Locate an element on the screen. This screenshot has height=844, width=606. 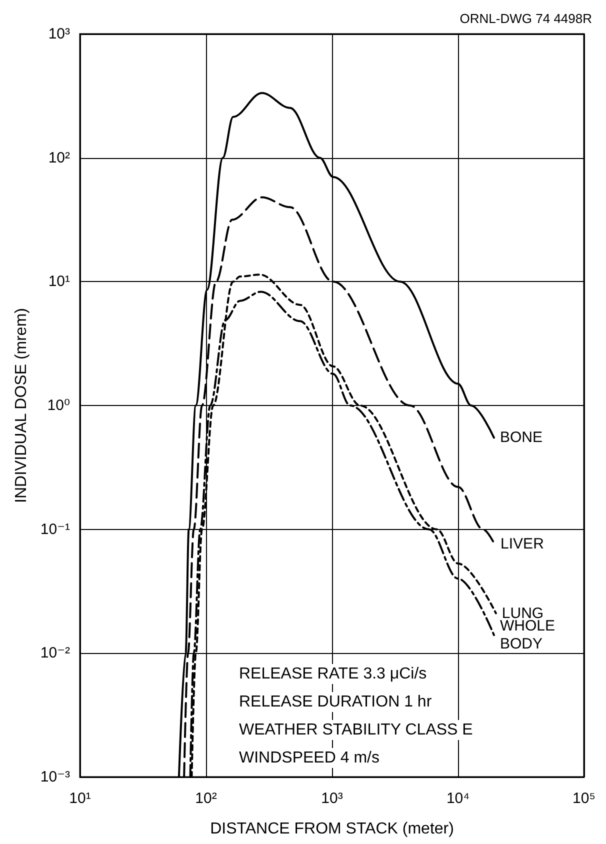
annotation: WEATHER STABILITY CLASS E is located at coordinates (356, 730).